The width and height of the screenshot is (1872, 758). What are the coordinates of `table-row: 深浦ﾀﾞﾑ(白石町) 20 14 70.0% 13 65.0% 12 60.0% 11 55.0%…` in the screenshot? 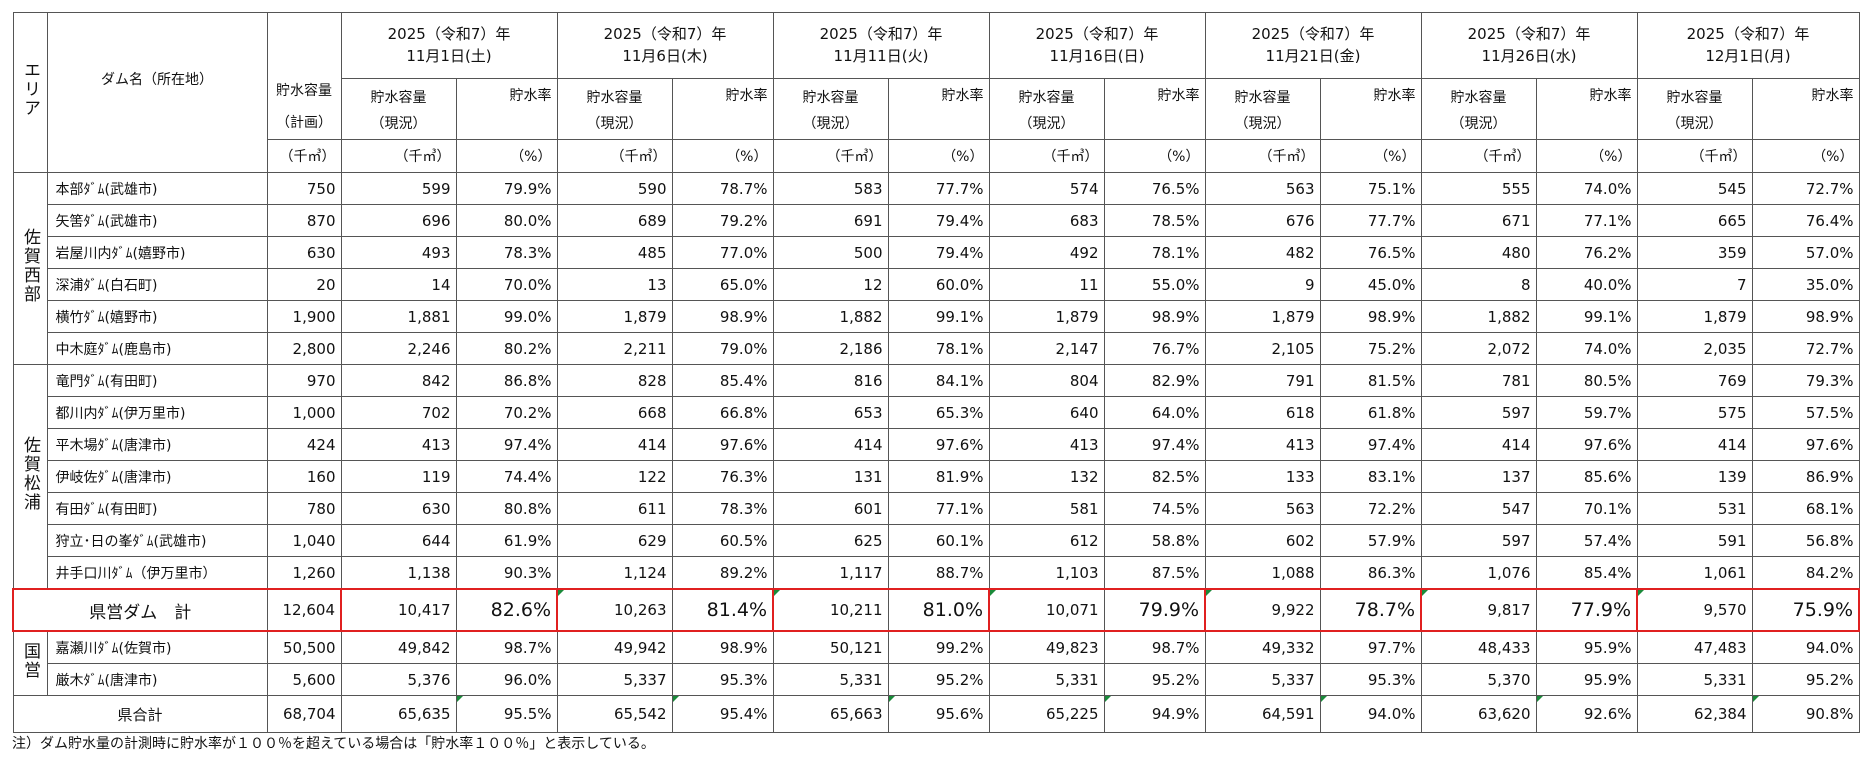 It's located at (936, 284).